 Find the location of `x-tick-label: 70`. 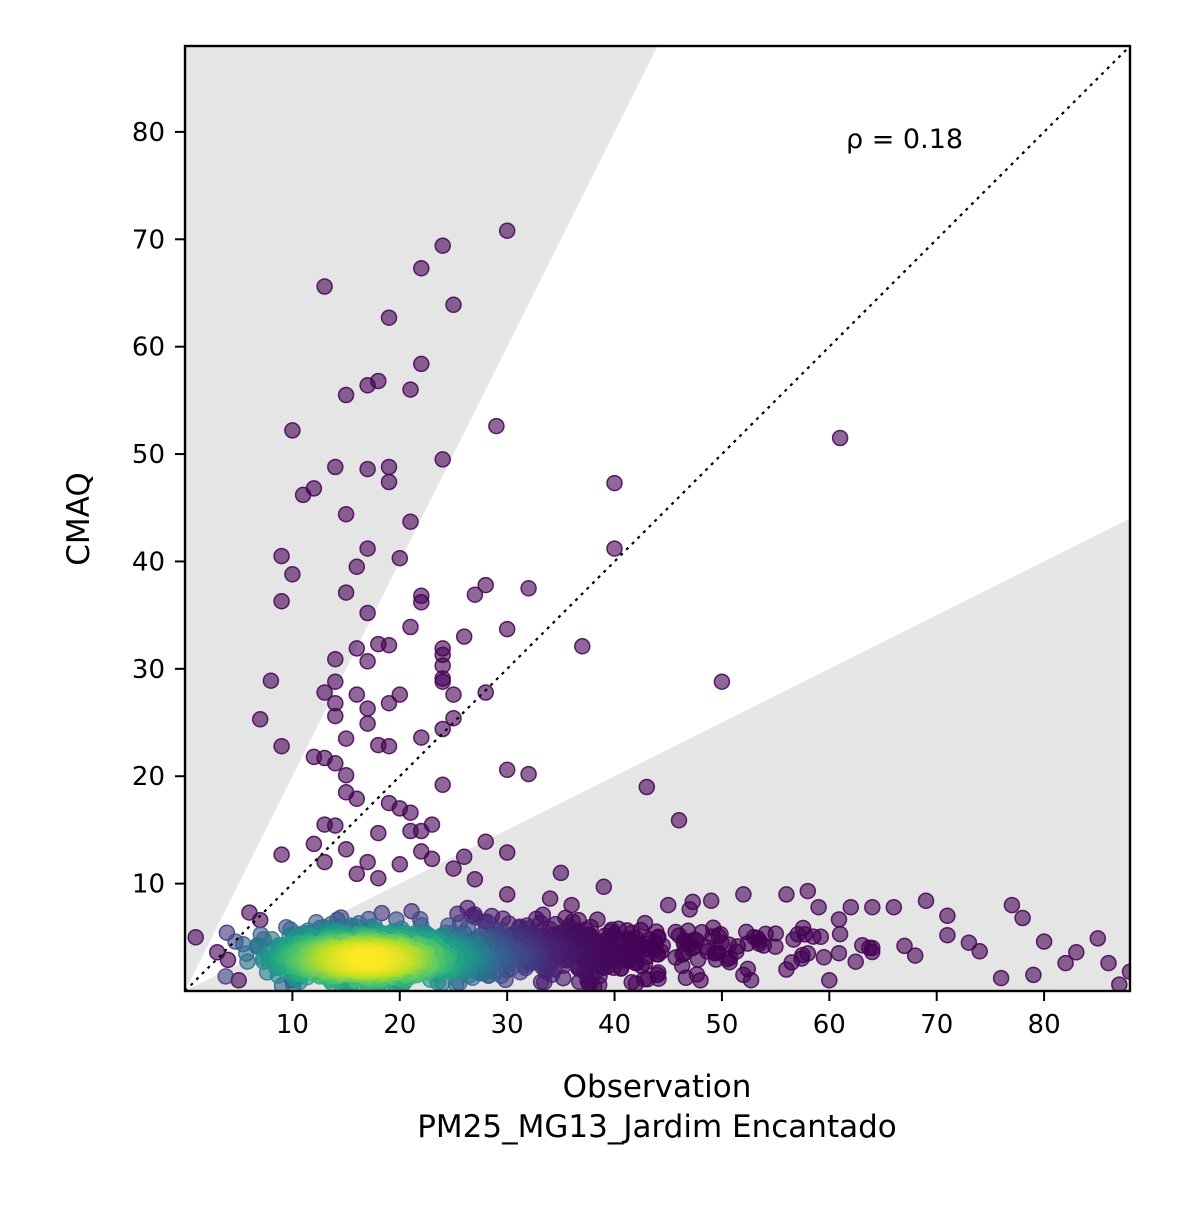

x-tick-label: 70 is located at coordinates (936, 1025).